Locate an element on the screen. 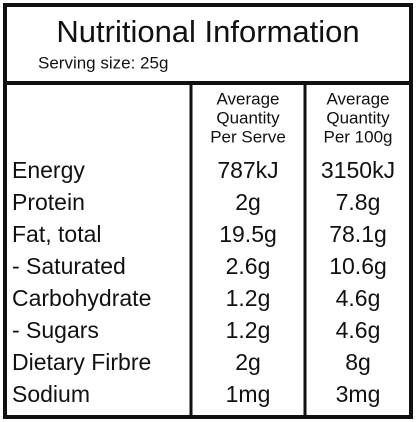  column-header: Per 100g is located at coordinates (358, 136).